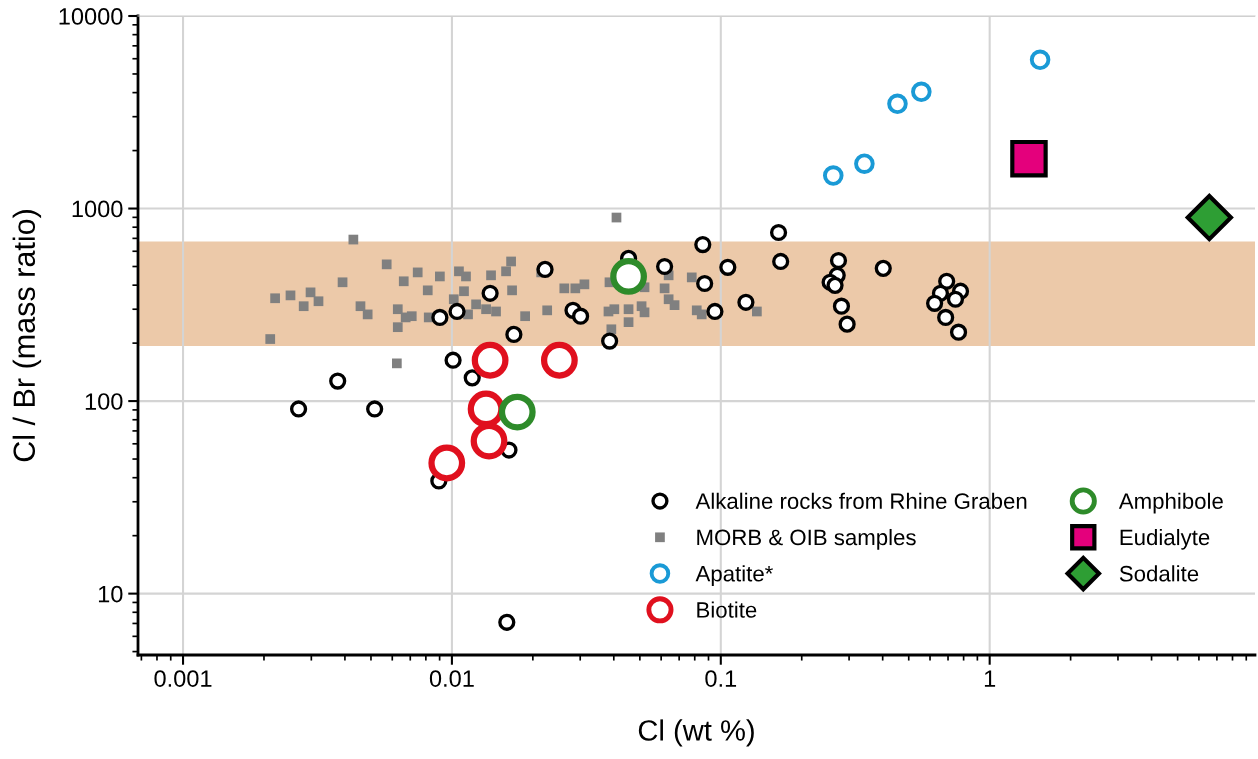 Image resolution: width=1258 pixels, height=759 pixels. What do you see at coordinates (990, 678) in the screenshot?
I see `x-tick-label: 1` at bounding box center [990, 678].